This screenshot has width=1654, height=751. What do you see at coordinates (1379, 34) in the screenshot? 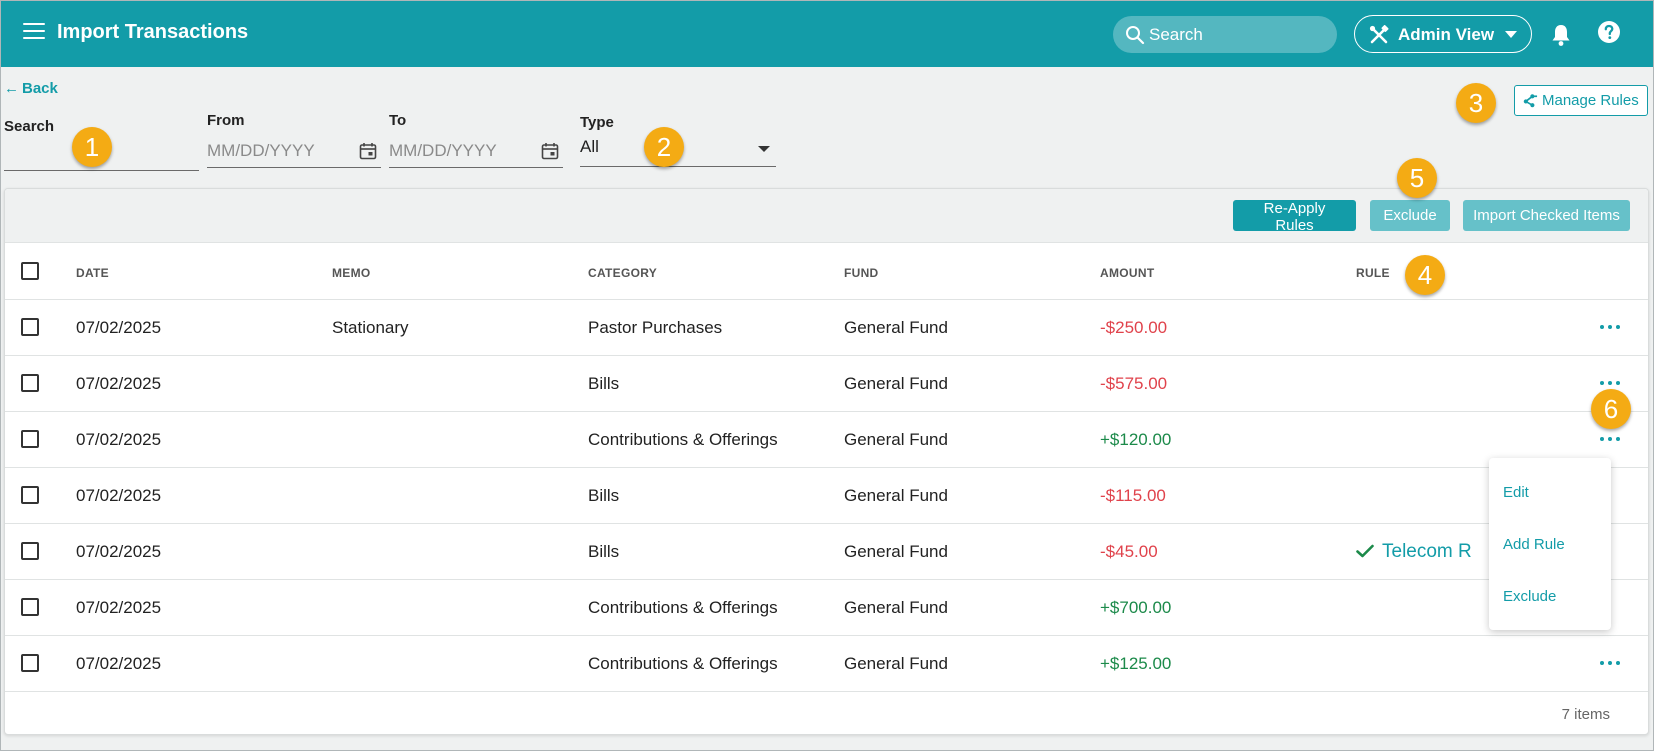
I see `tools-icon` at bounding box center [1379, 34].